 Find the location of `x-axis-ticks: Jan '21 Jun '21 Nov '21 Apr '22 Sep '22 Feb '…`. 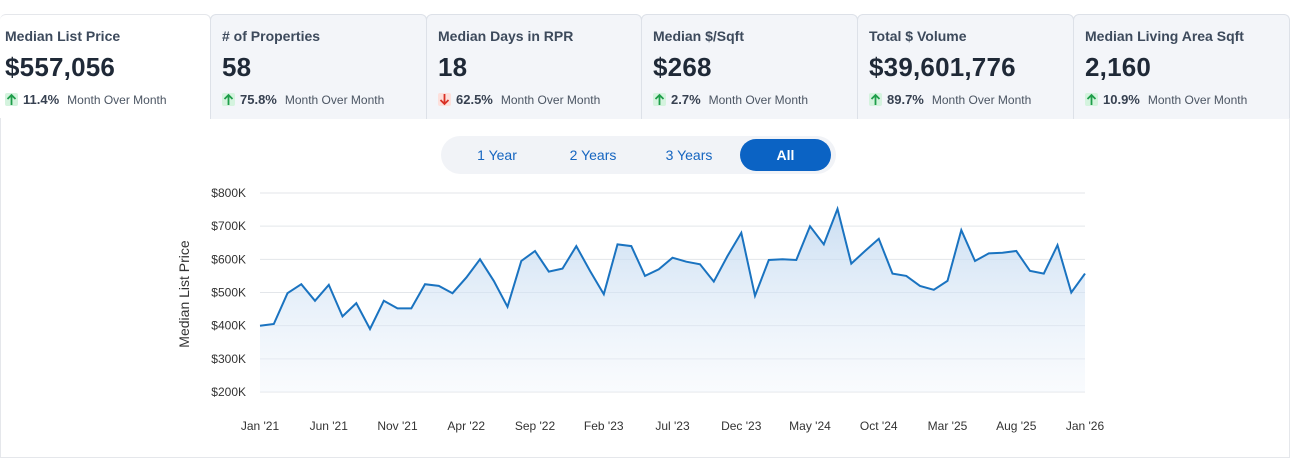

x-axis-ticks: Jan '21 Jun '21 Nov '21 Apr '22 Sep '22 Feb '… is located at coordinates (673, 426).